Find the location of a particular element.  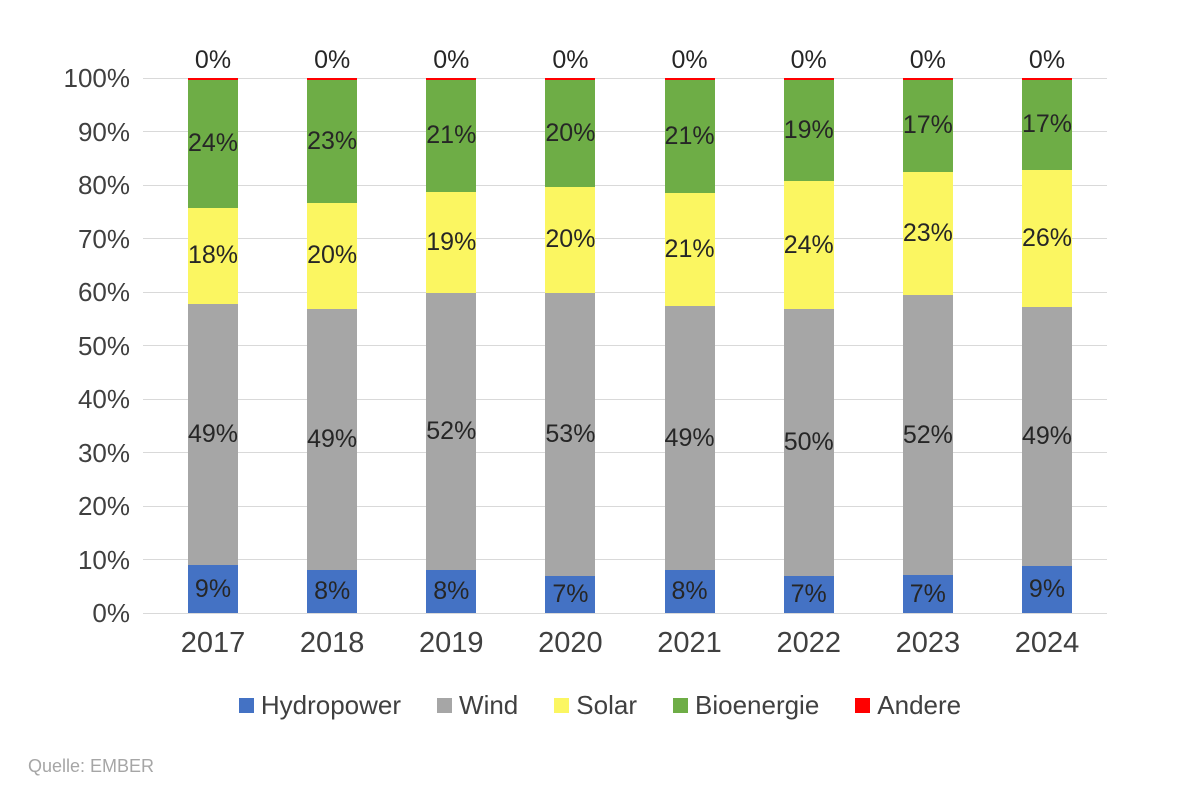

legend-swatch-andere is located at coordinates (863, 705).